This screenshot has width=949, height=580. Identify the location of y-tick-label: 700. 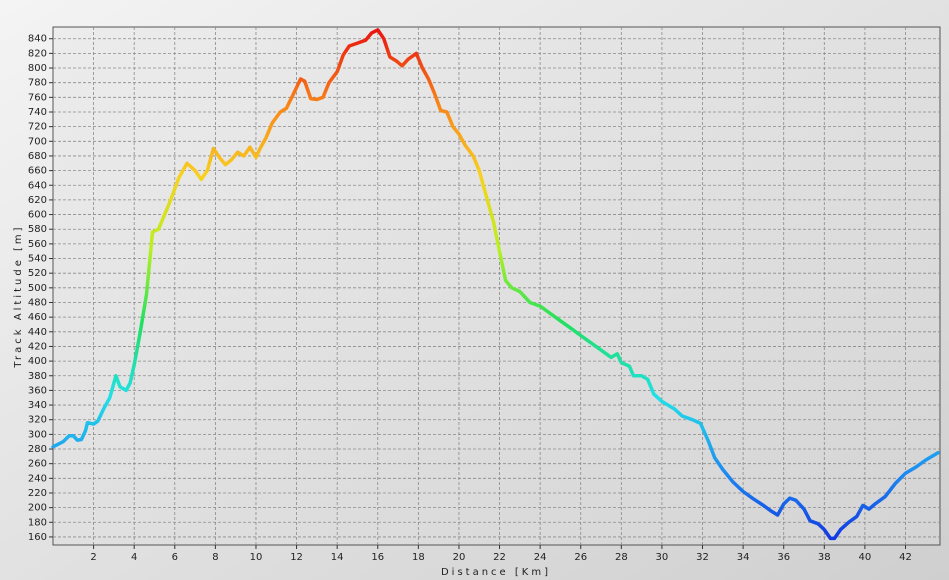
(37, 141).